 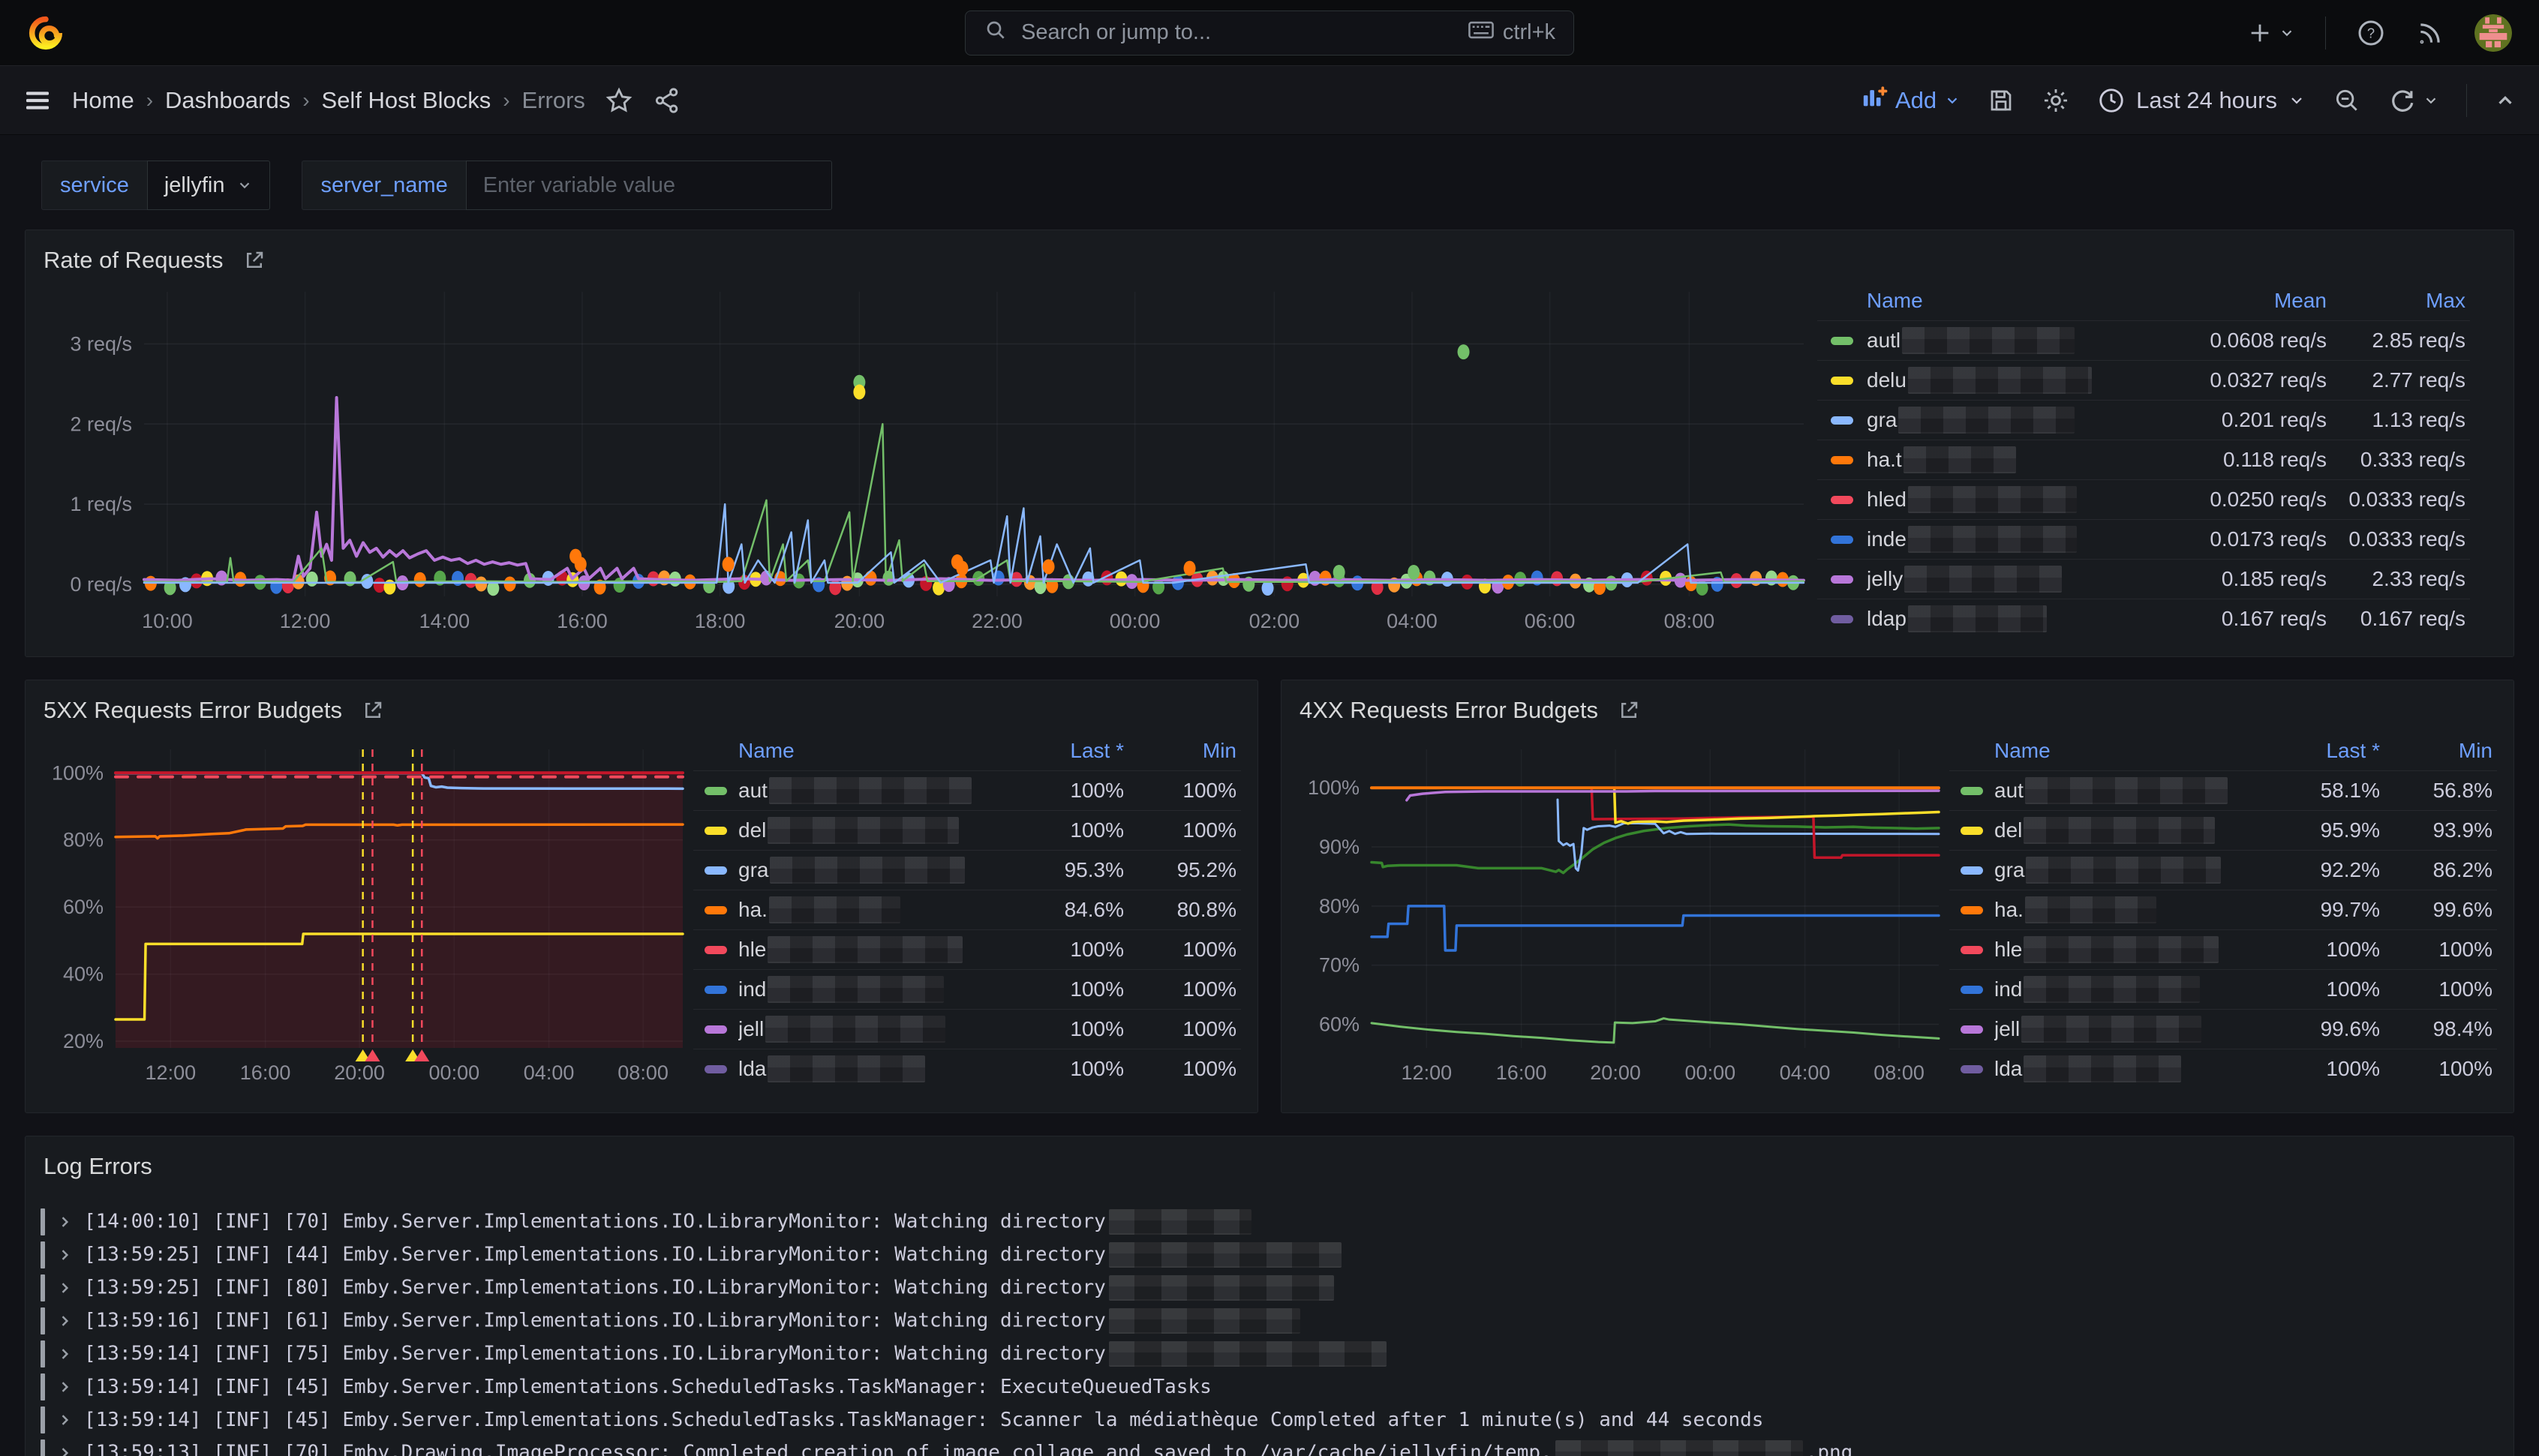 I want to click on series-name: jelly, so click(x=2013, y=579).